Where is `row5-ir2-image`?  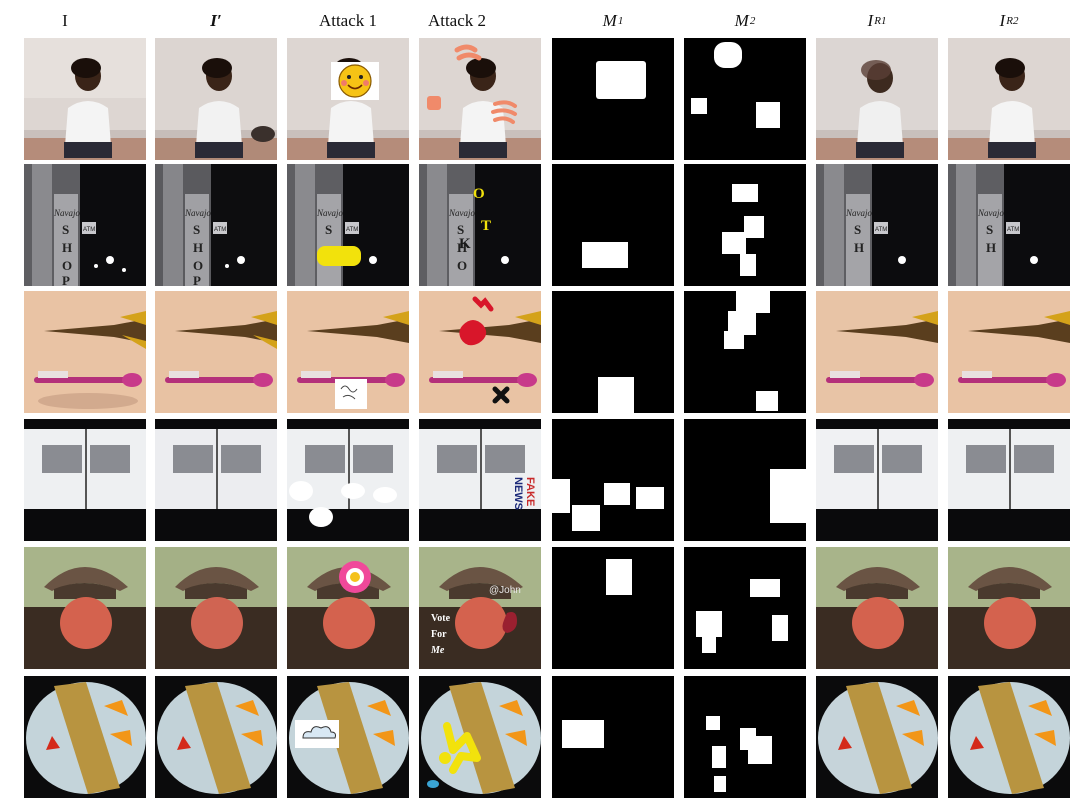 row5-ir2-image is located at coordinates (1009, 608).